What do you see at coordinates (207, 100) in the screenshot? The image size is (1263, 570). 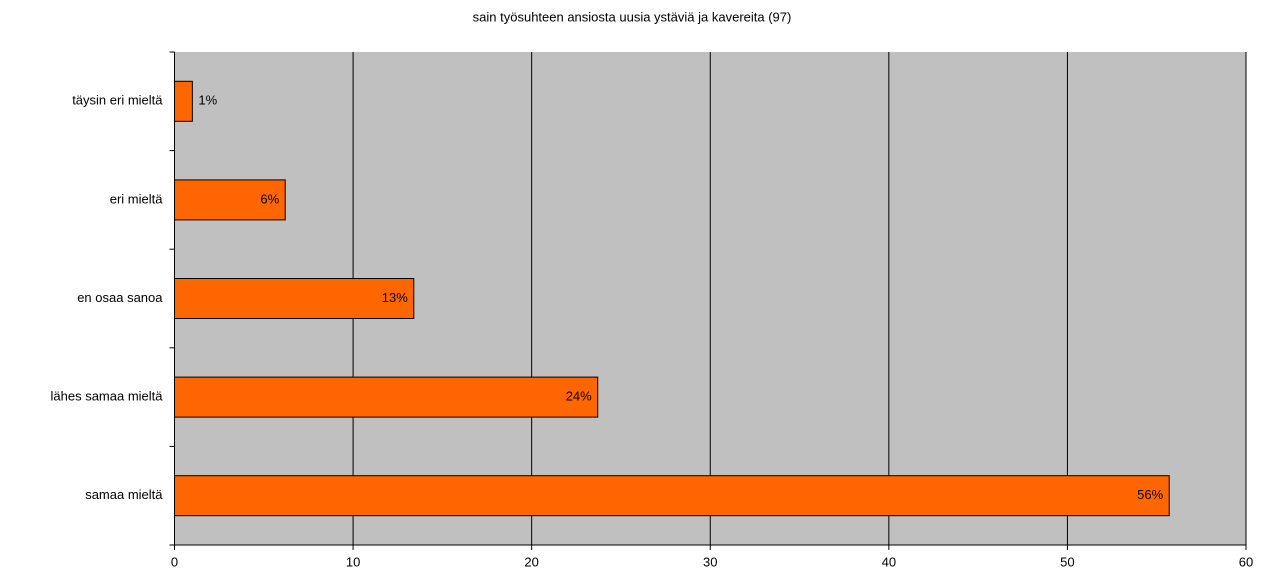 I see `data-label: 1%` at bounding box center [207, 100].